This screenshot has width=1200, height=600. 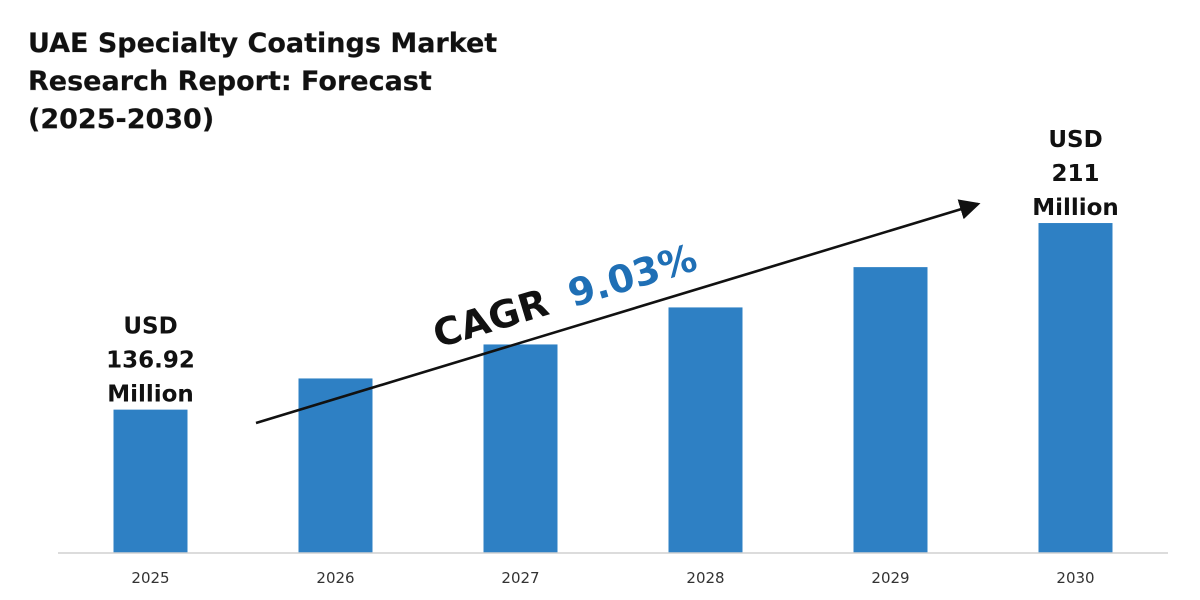 I want to click on bar-2027, so click(x=520, y=448).